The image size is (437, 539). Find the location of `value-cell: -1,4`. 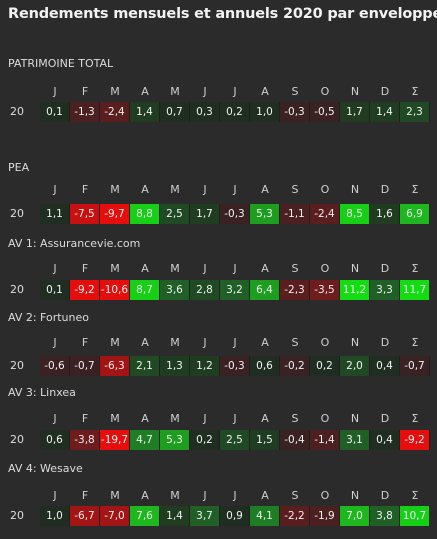

value-cell: -1,4 is located at coordinates (325, 440).